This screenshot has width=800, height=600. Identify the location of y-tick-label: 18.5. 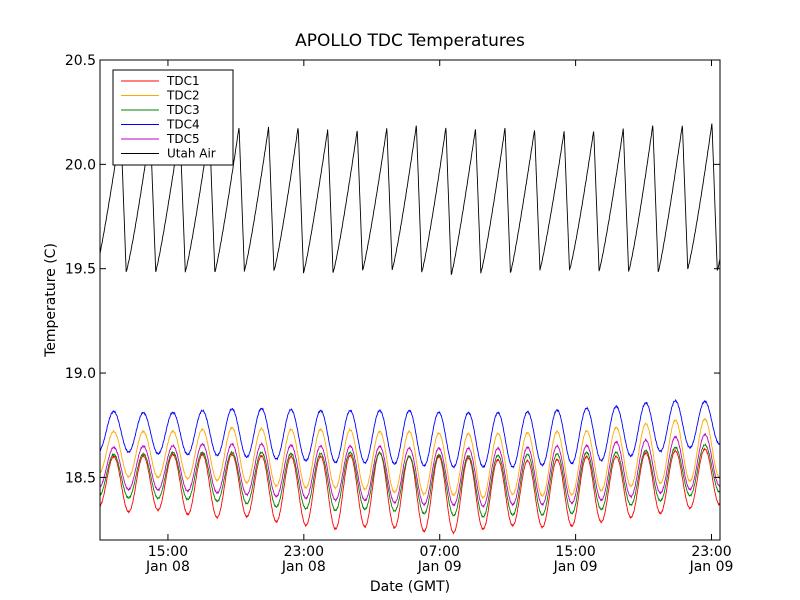
(80, 478).